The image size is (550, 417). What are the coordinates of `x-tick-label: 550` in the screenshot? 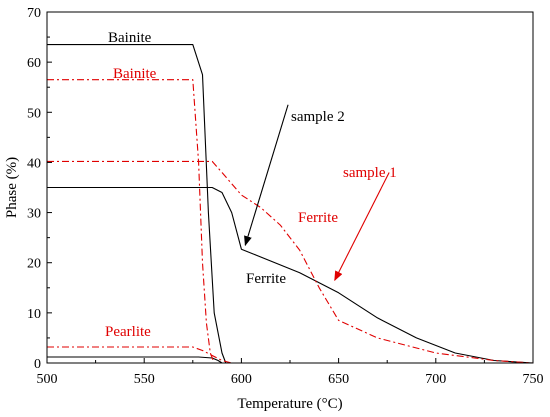 It's located at (144, 379).